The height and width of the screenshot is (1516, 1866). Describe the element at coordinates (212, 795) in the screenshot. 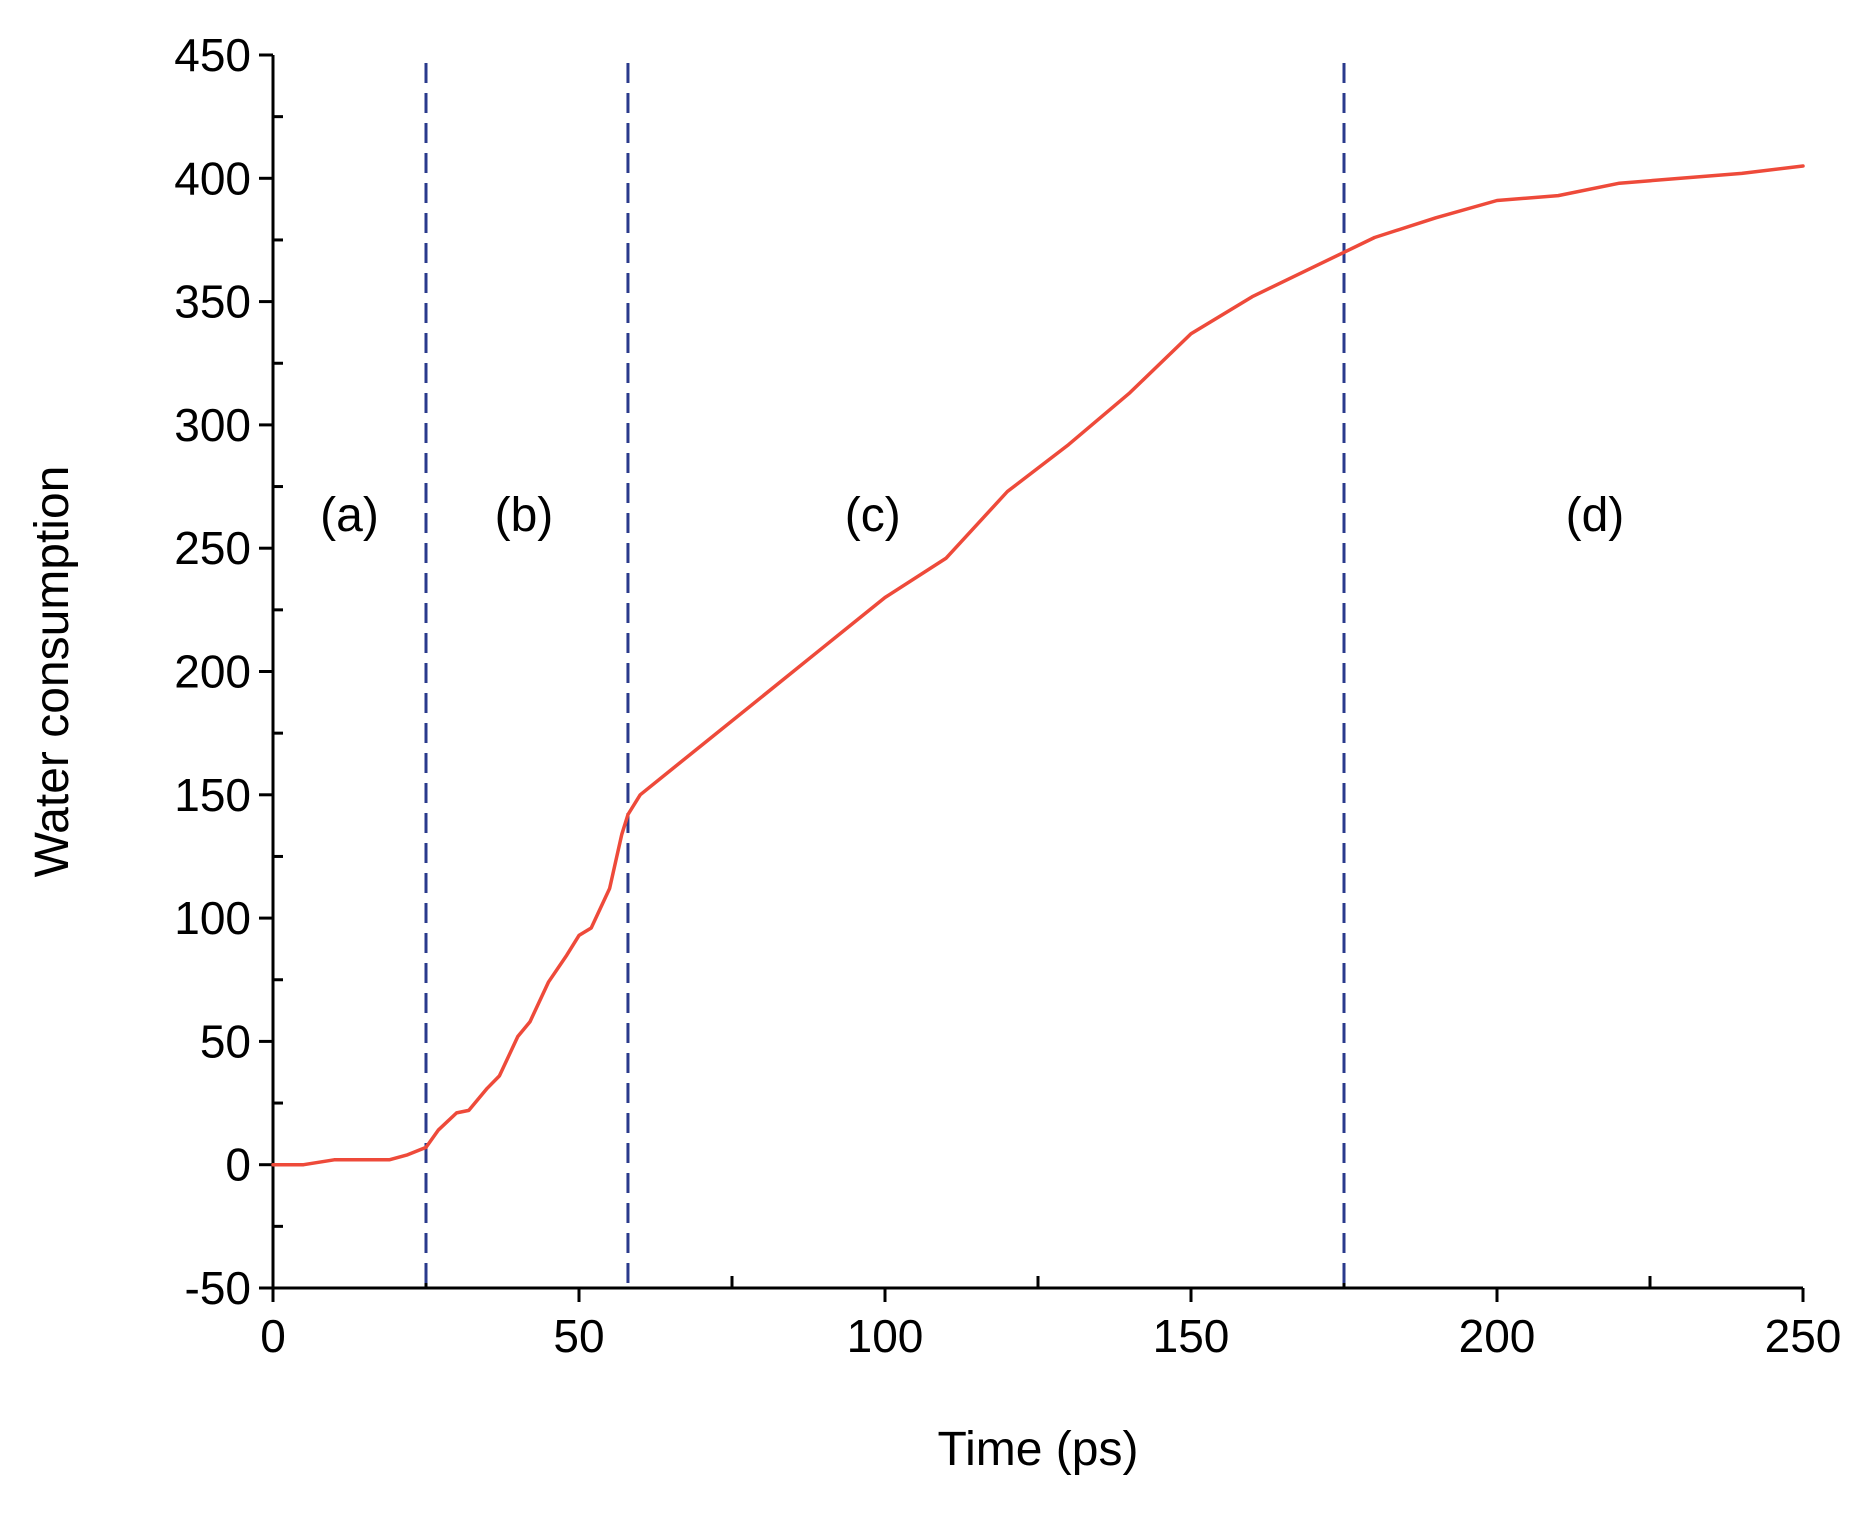

I see `y-tick-label: 150` at that location.